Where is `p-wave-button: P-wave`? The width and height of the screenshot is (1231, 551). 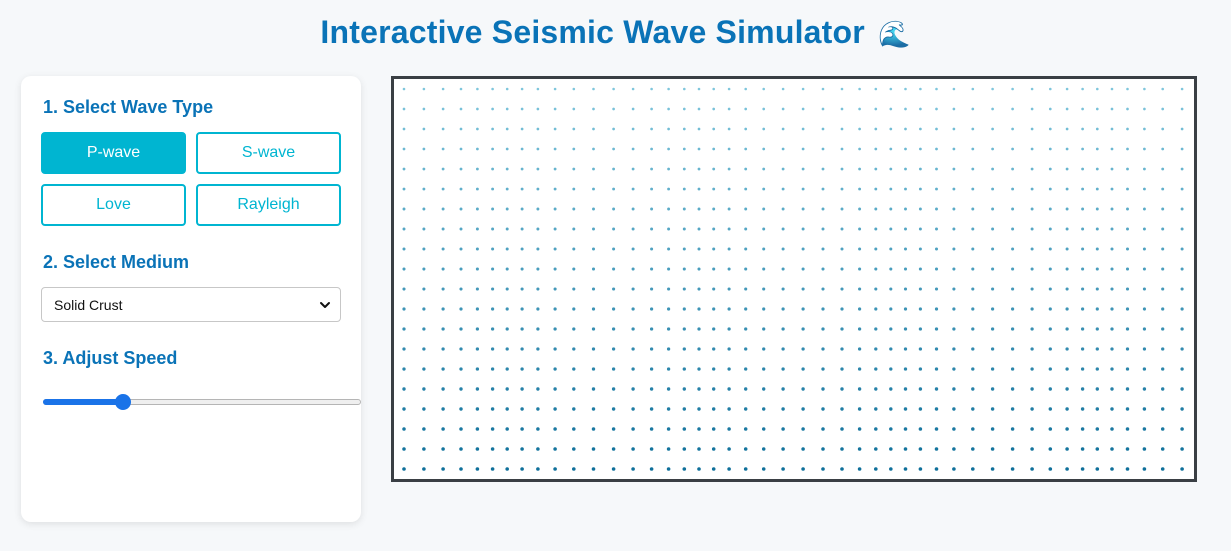 p-wave-button: P-wave is located at coordinates (113, 153).